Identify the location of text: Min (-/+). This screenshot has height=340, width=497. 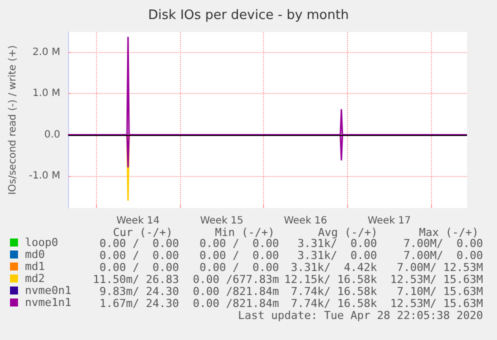
(245, 232).